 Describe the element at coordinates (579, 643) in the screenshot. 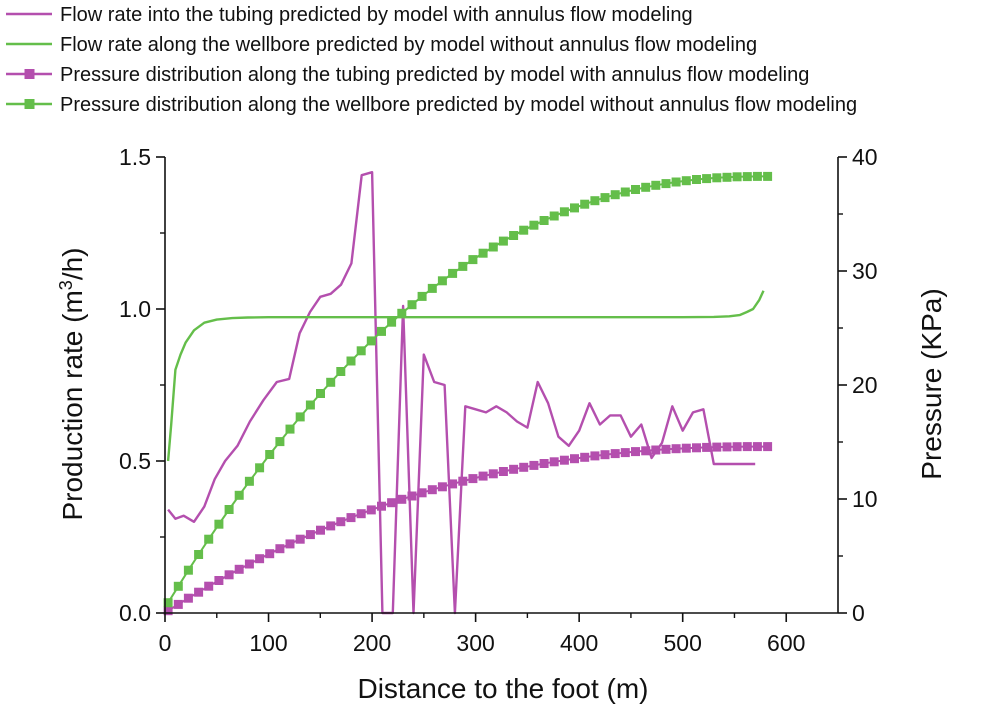

I see `x-tick-label: 400` at that location.